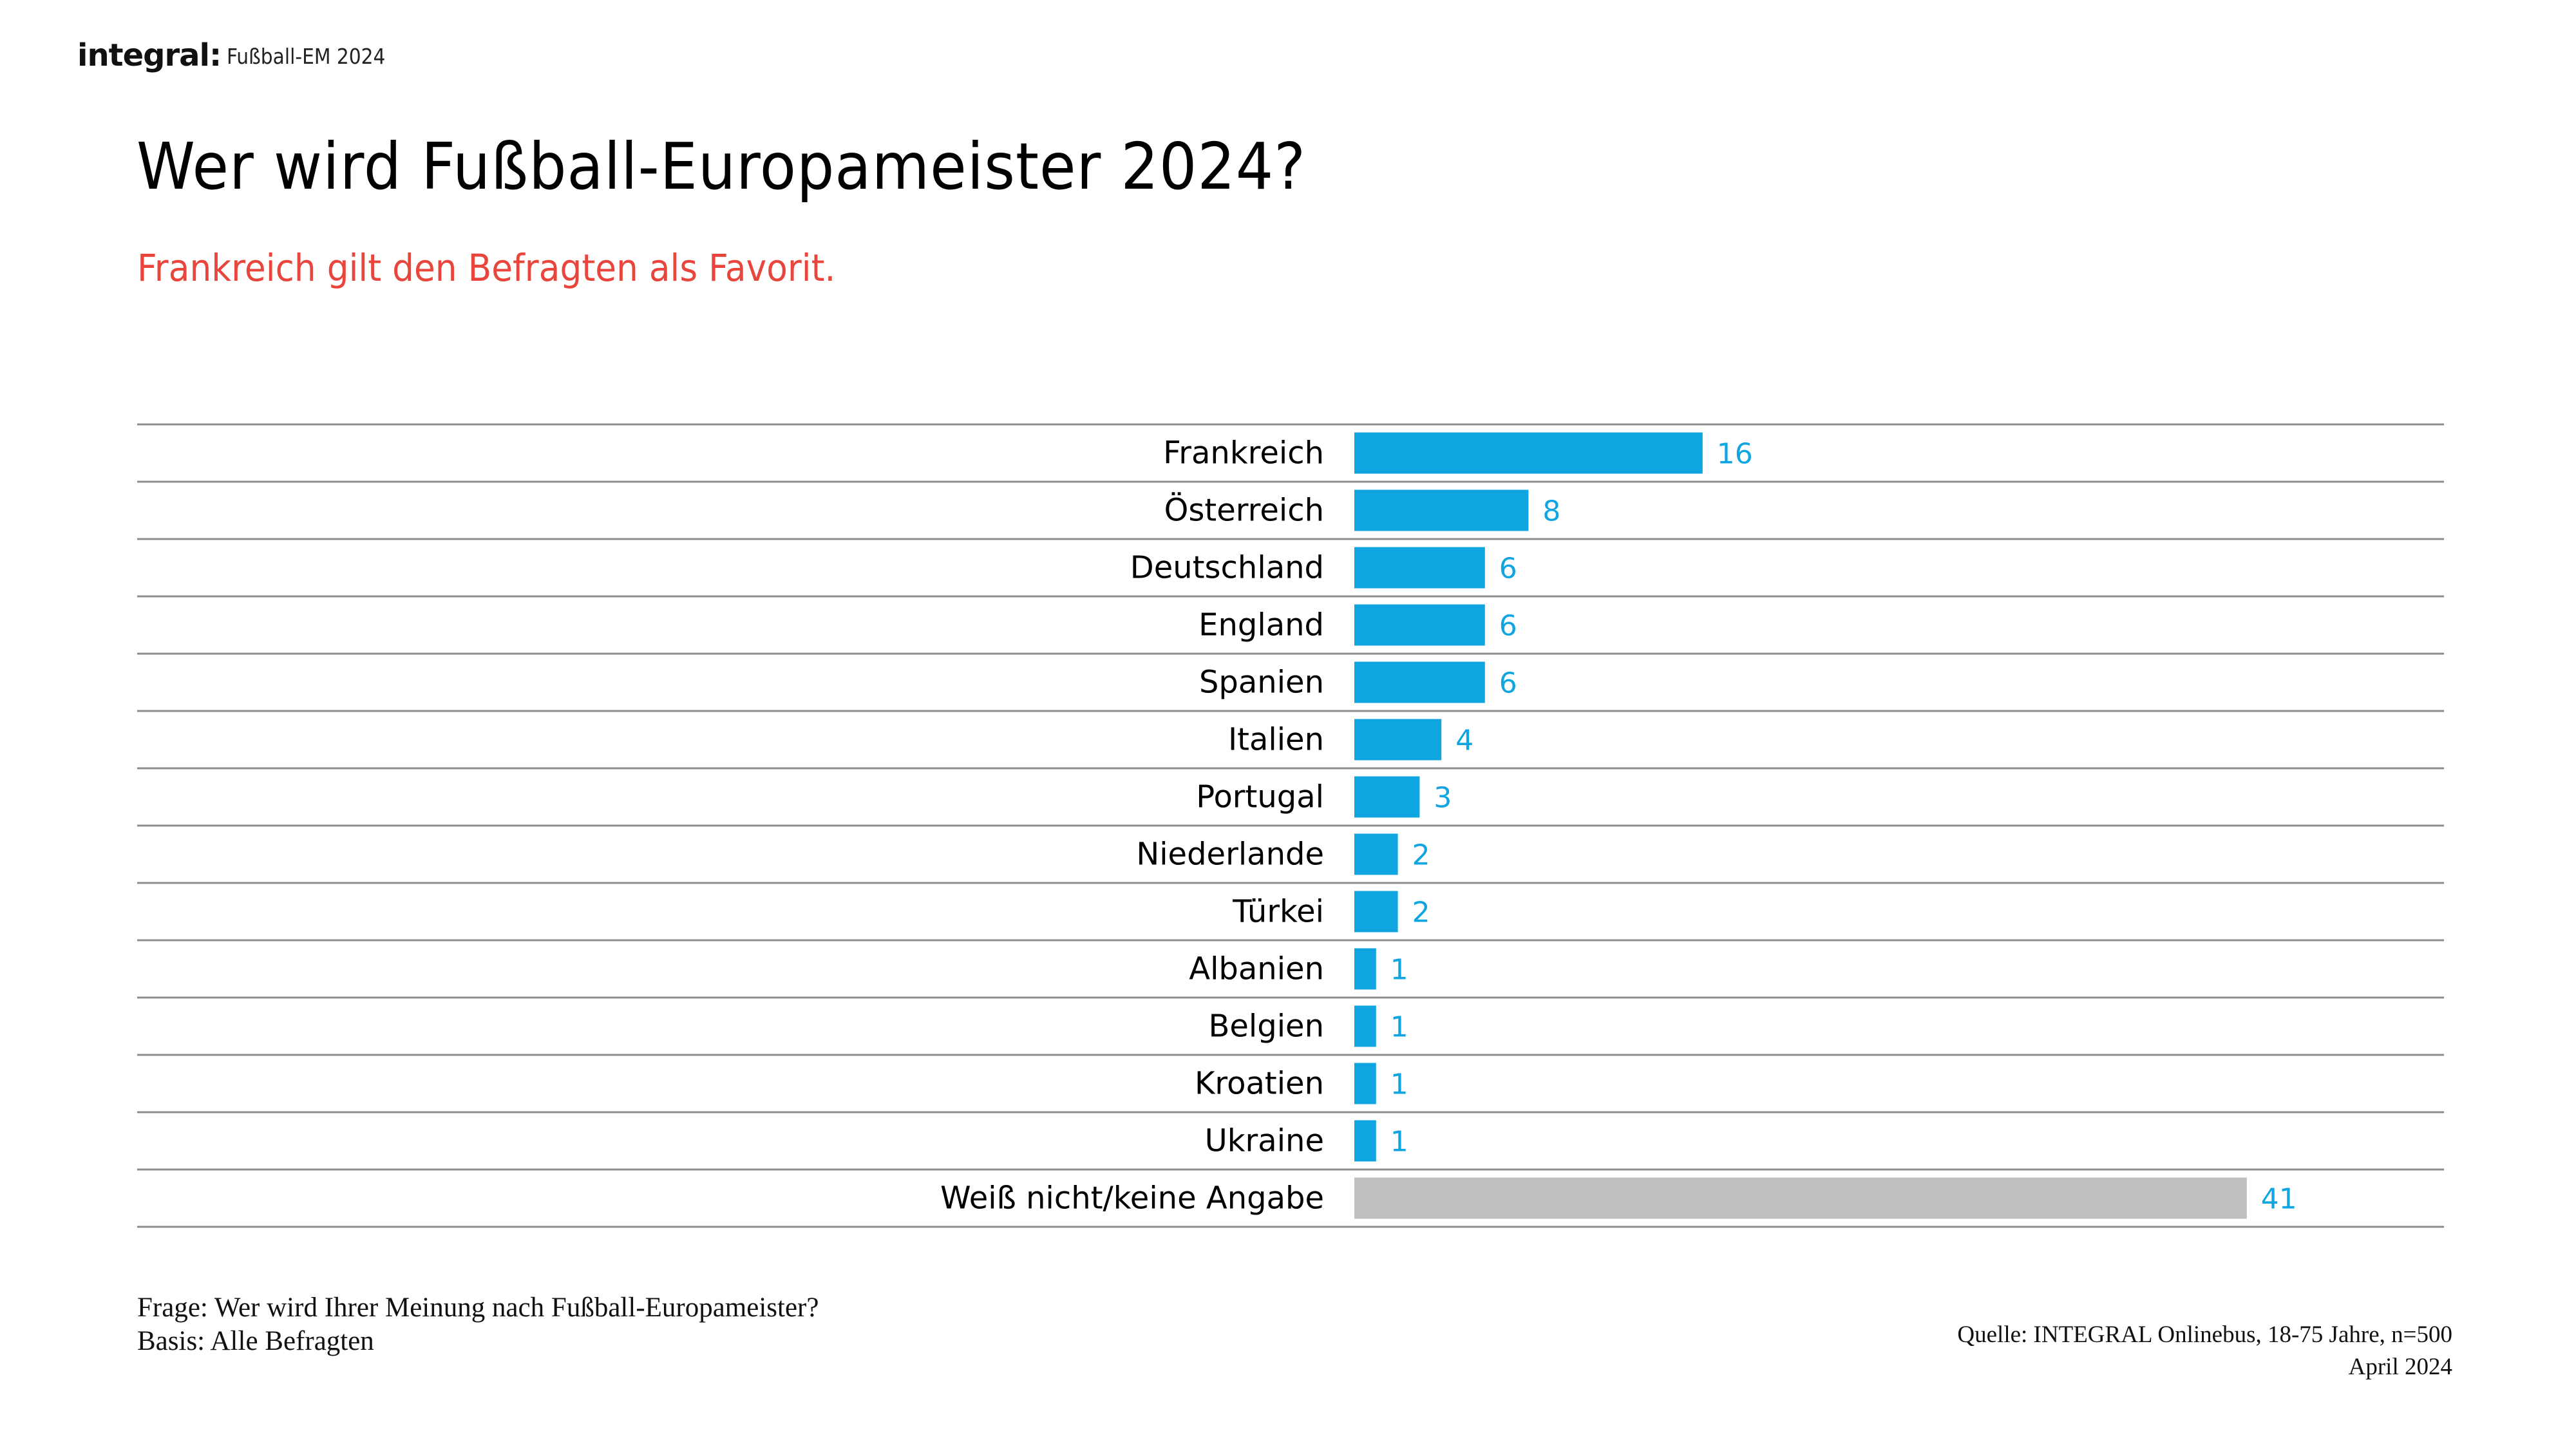 This screenshot has width=2576, height=1449. Describe the element at coordinates (1276, 740) in the screenshot. I see `category-label: Italien` at that location.